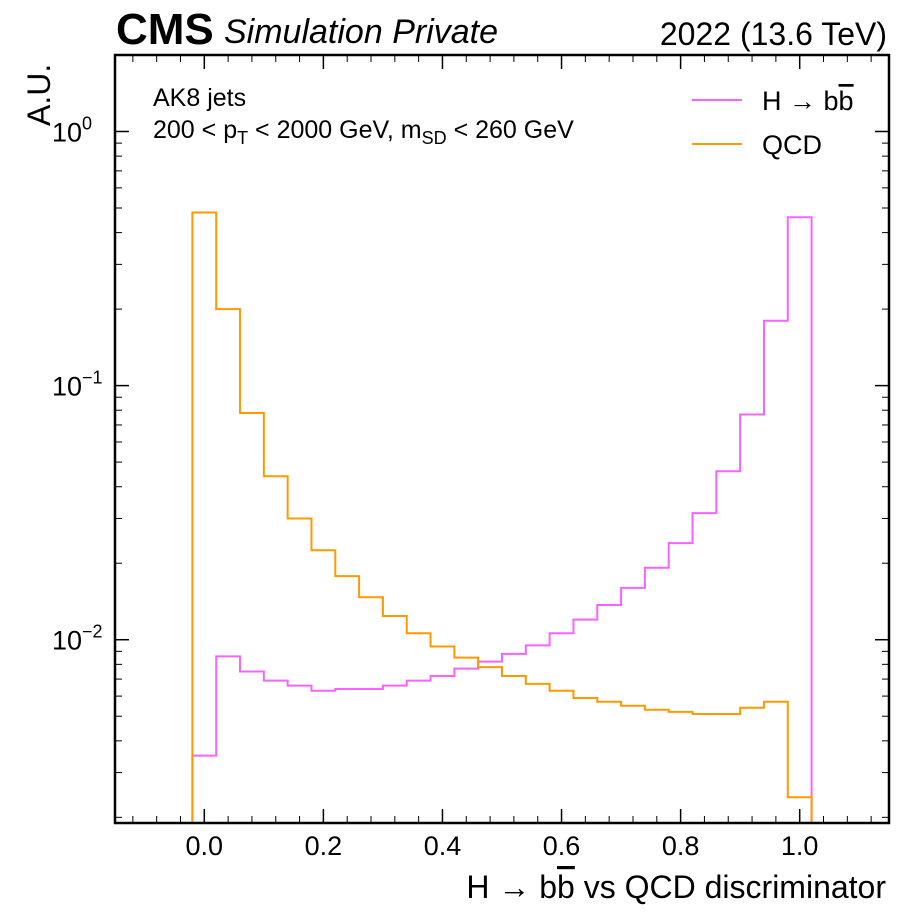 This screenshot has height=916, width=899. I want to click on legend-label-hbb: H → bb, so click(808, 101).